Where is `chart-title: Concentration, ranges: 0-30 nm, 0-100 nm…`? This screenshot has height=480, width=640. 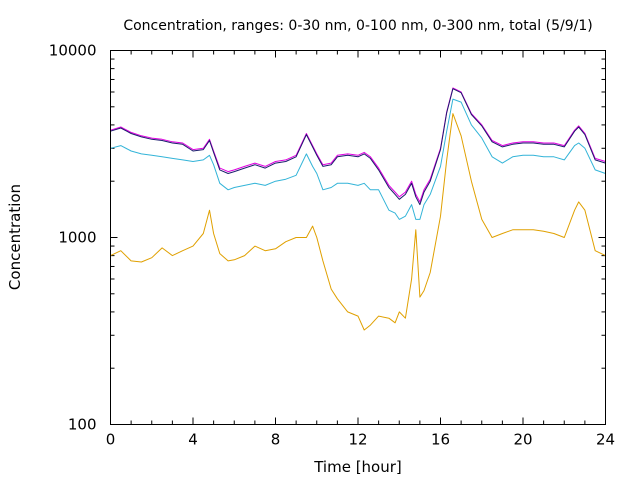
chart-title: Concentration, ranges: 0-30 nm, 0-100 nm… is located at coordinates (357, 26).